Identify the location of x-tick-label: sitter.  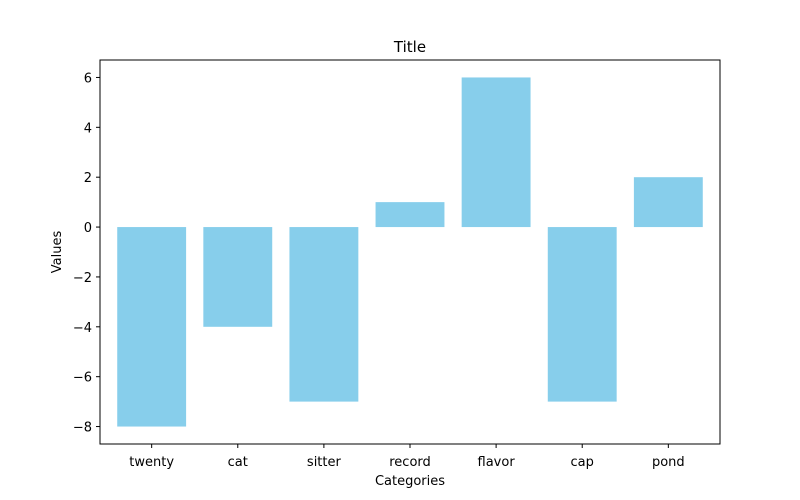
(324, 462).